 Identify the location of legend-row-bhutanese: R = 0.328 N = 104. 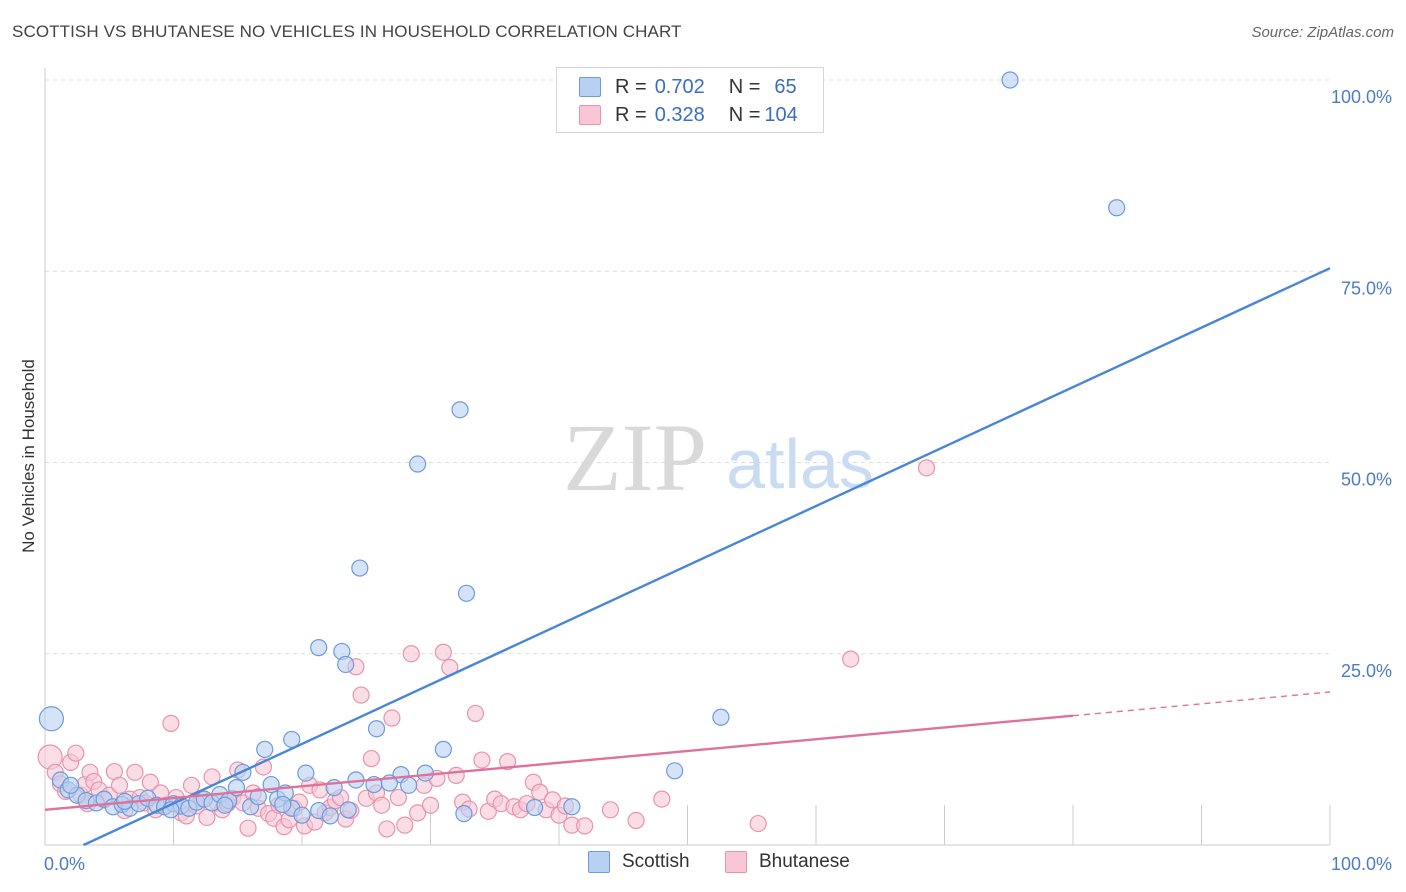
(688, 115).